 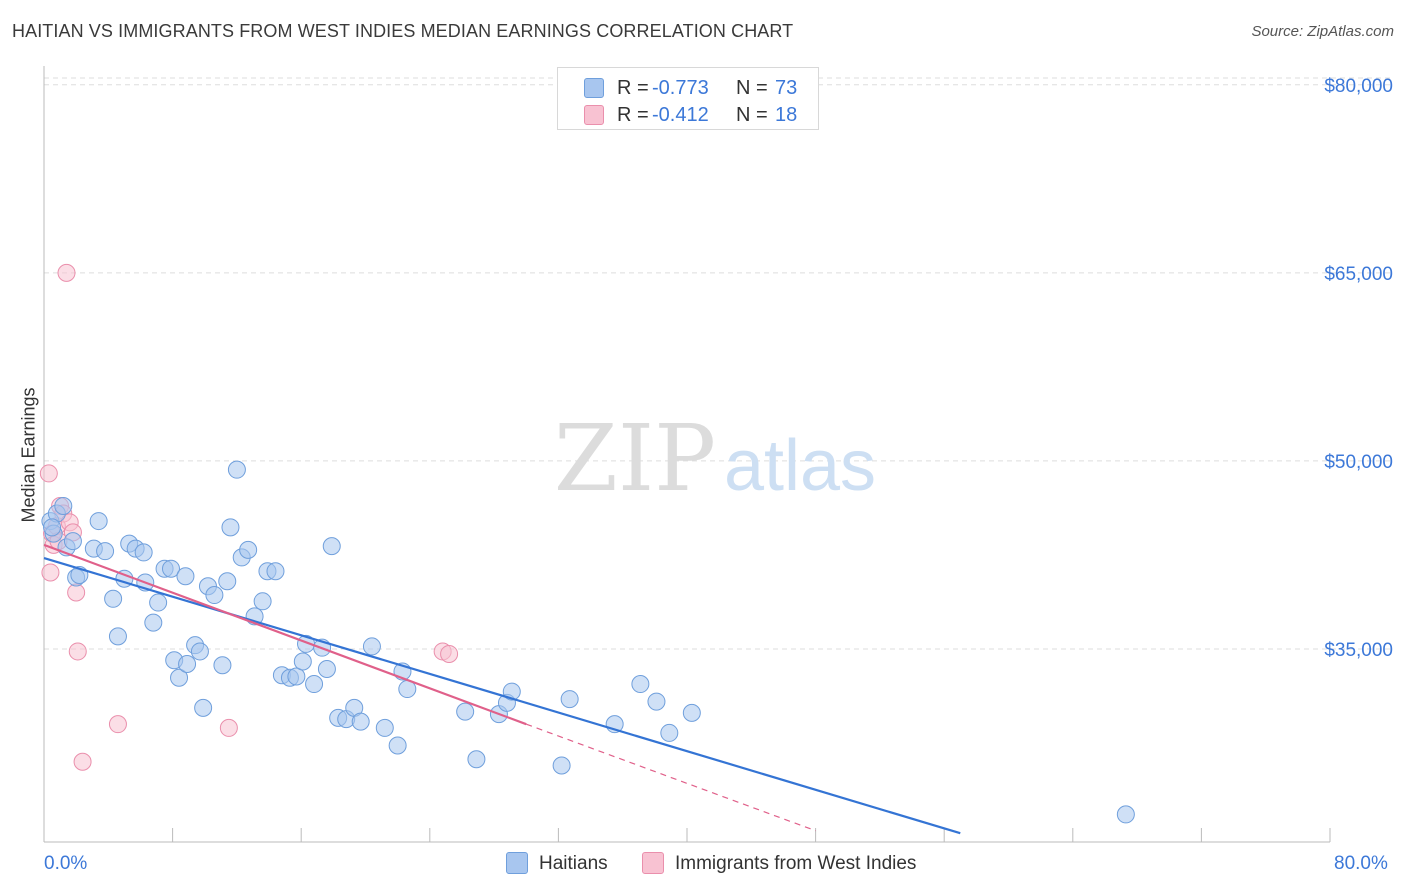 What do you see at coordinates (671, 777) in the screenshot?
I see `west-indies-trend-extension` at bounding box center [671, 777].